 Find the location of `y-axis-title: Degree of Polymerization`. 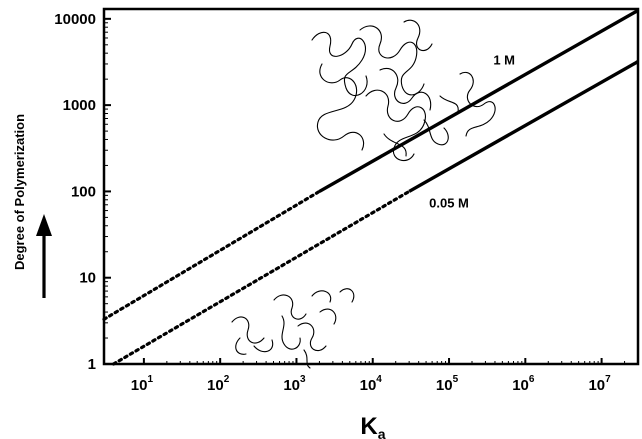

y-axis-title: Degree of Polymerization is located at coordinates (19, 192).